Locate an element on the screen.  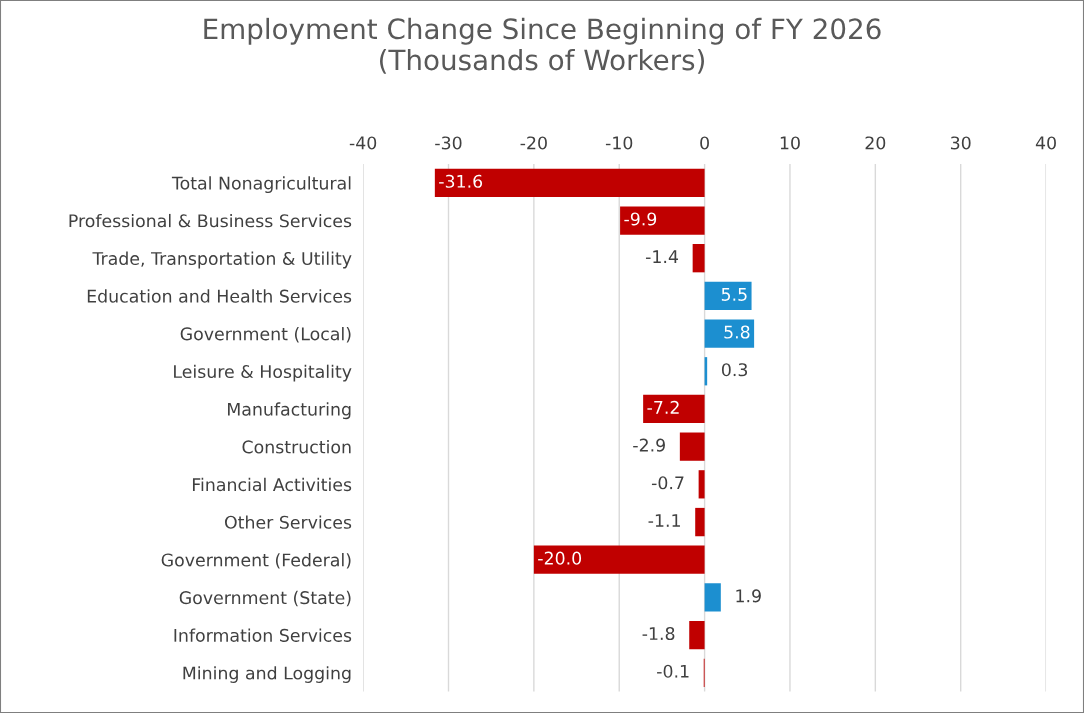
x-tick-label: -10 is located at coordinates (619, 143).